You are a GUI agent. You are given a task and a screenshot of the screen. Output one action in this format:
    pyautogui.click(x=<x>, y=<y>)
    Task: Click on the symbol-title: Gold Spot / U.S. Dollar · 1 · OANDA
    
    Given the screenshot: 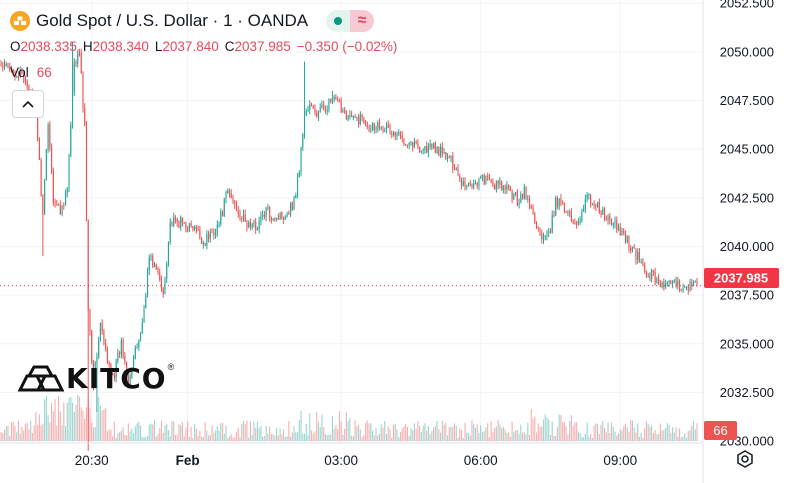 What is the action you would take?
    pyautogui.click(x=172, y=20)
    